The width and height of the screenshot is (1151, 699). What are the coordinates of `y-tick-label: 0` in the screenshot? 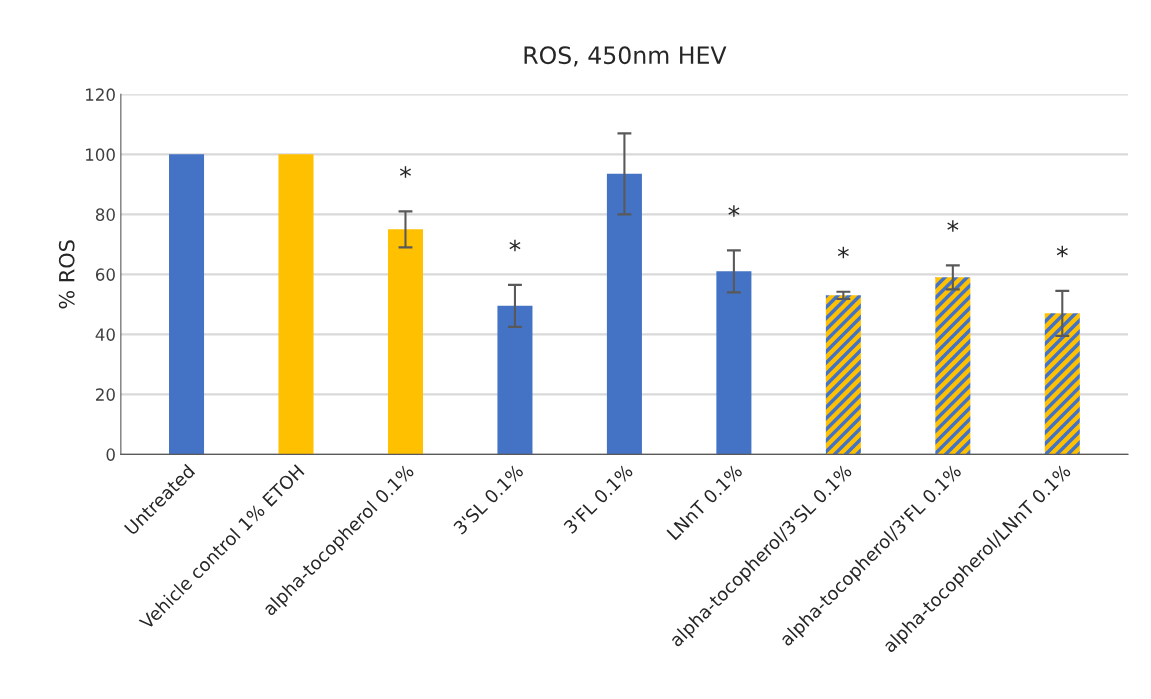 It's located at (110, 454).